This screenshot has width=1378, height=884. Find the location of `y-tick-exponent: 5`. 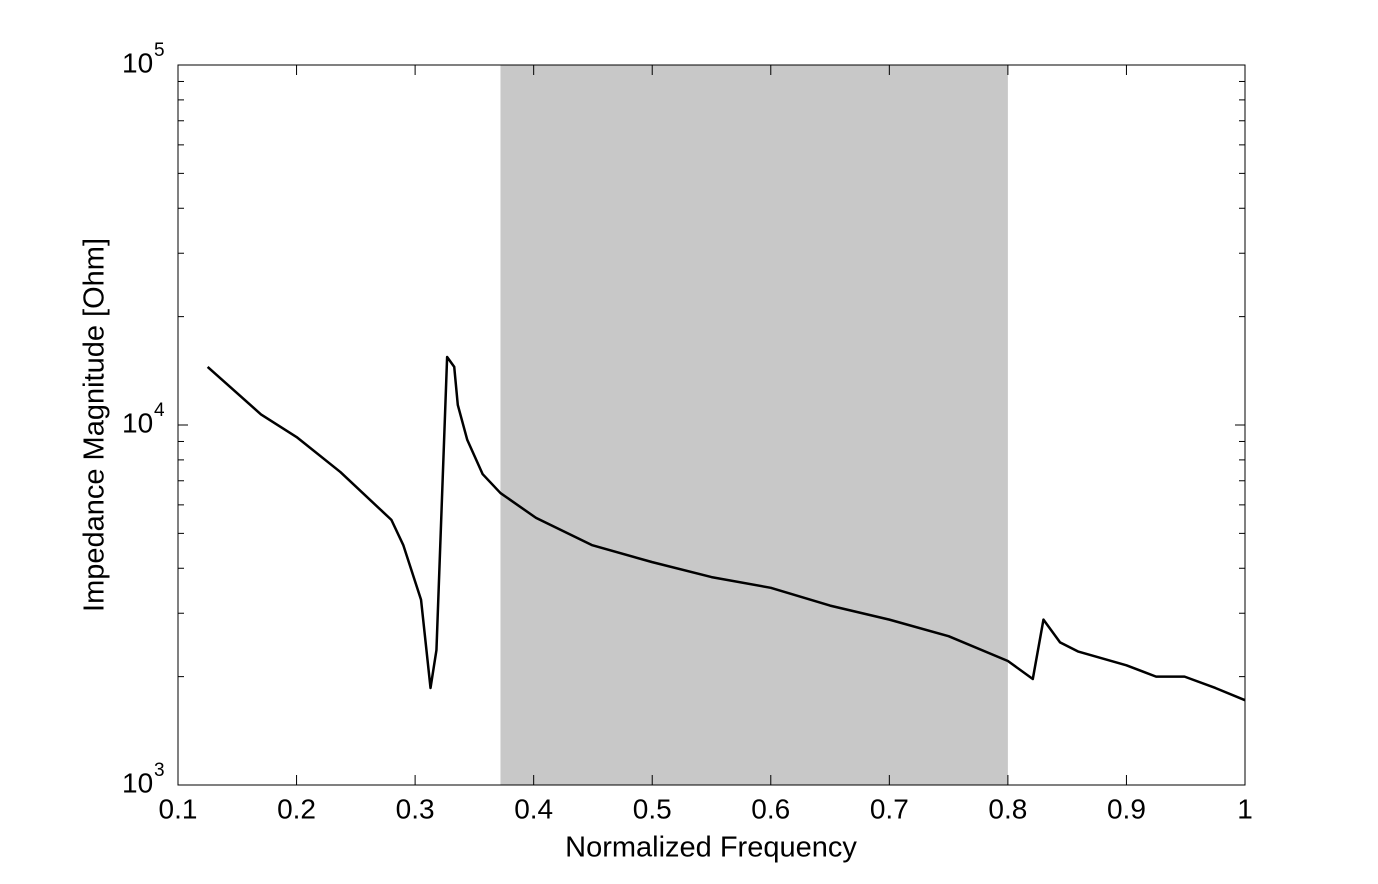

y-tick-exponent: 5 is located at coordinates (159, 50).